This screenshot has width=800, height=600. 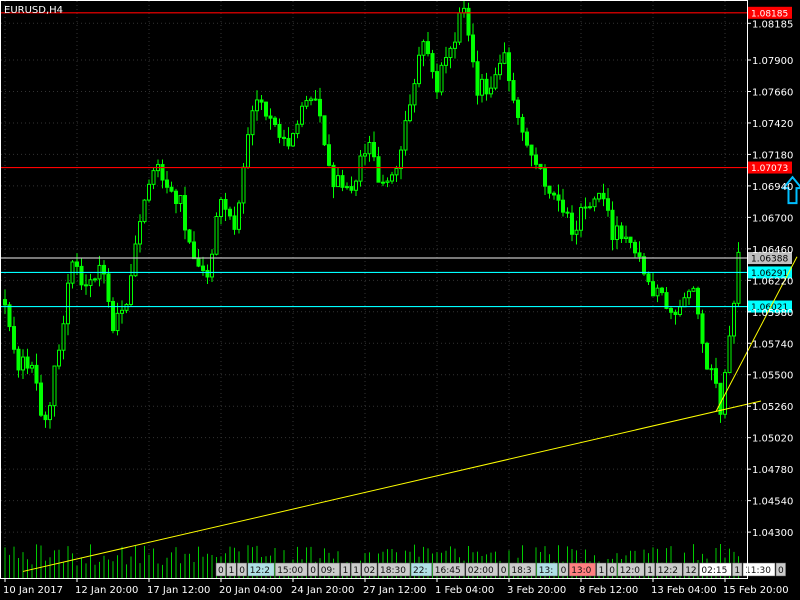 I want to click on horizontal-line-label-bg, so click(x=770, y=272).